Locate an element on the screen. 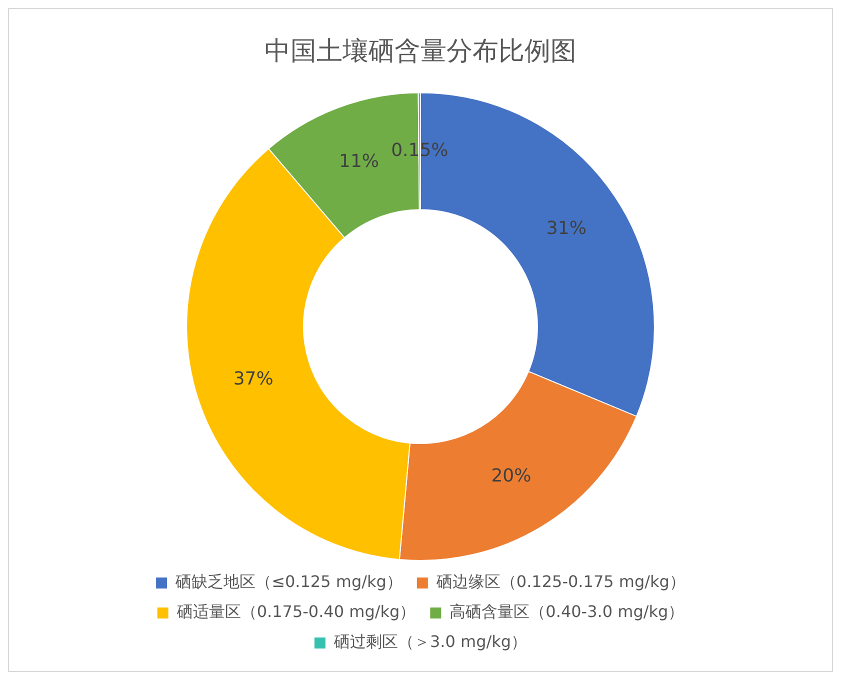 The image size is (841, 680). legend-label: 硒适量区（0.175-0.40 mg/kg） is located at coordinates (296, 612).